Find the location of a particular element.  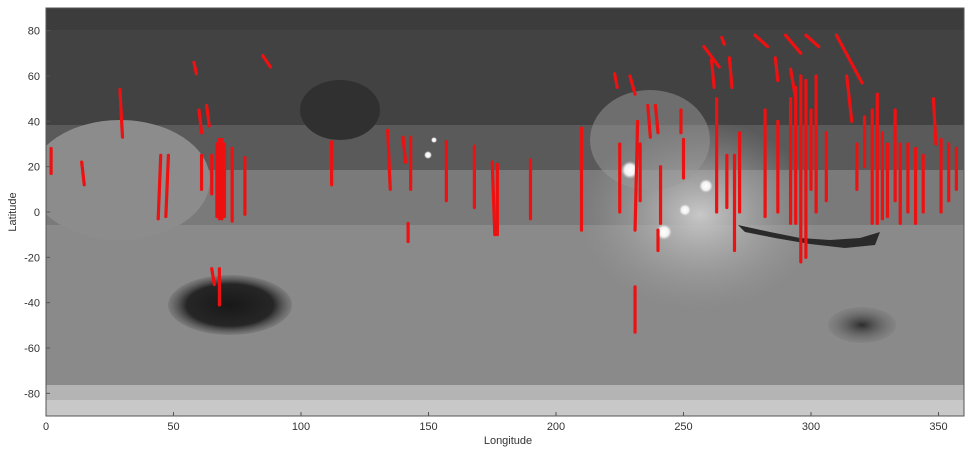

x-tick-label: 150 is located at coordinates (428, 427).